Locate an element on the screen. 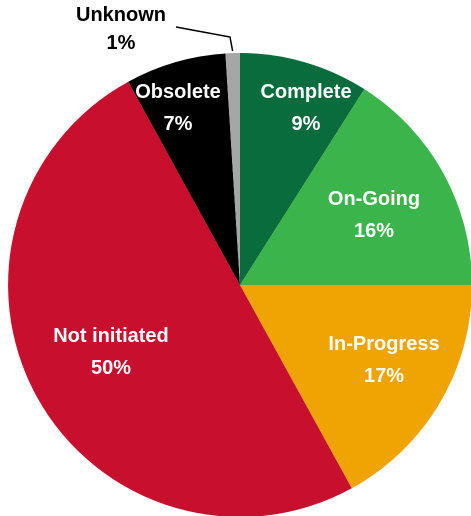 The image size is (471, 516). slice-label-value: 7% is located at coordinates (178, 124).